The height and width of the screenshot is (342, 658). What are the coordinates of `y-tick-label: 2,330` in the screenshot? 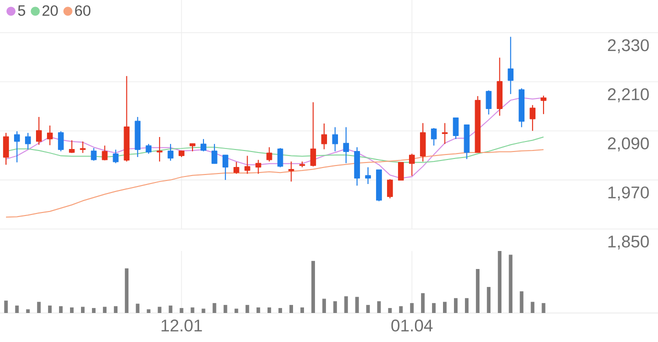 It's located at (628, 46).